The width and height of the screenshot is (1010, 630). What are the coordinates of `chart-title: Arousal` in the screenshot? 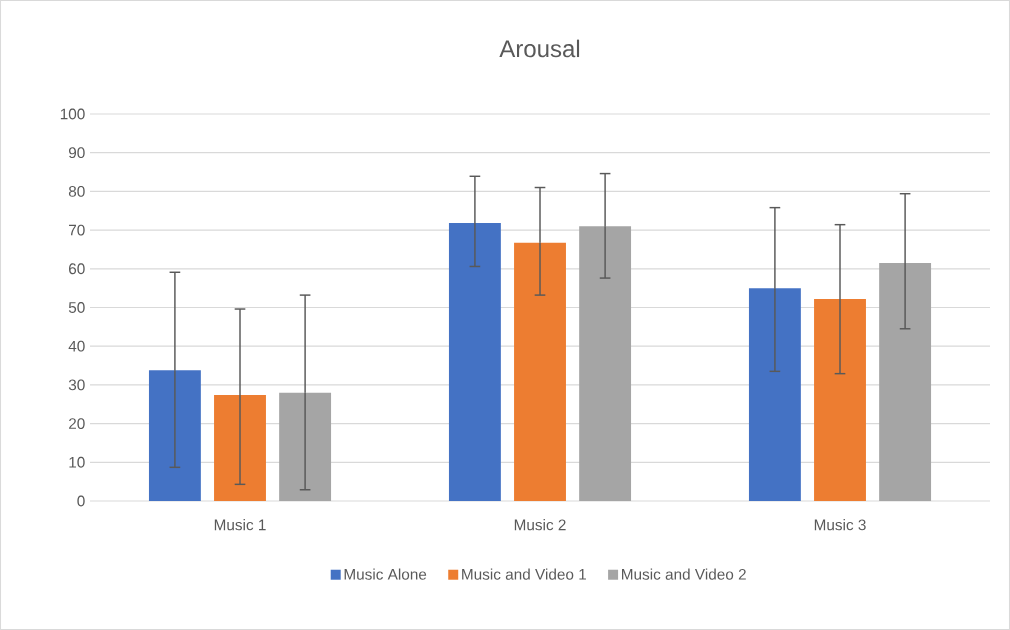 It's located at (539, 48).